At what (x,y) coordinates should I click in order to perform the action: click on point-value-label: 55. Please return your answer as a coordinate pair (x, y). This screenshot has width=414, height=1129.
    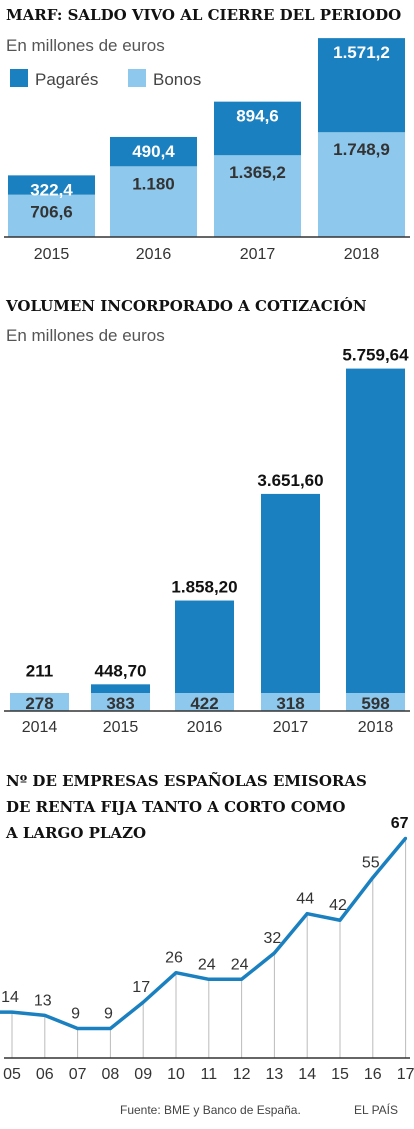
    Looking at the image, I should click on (371, 863).